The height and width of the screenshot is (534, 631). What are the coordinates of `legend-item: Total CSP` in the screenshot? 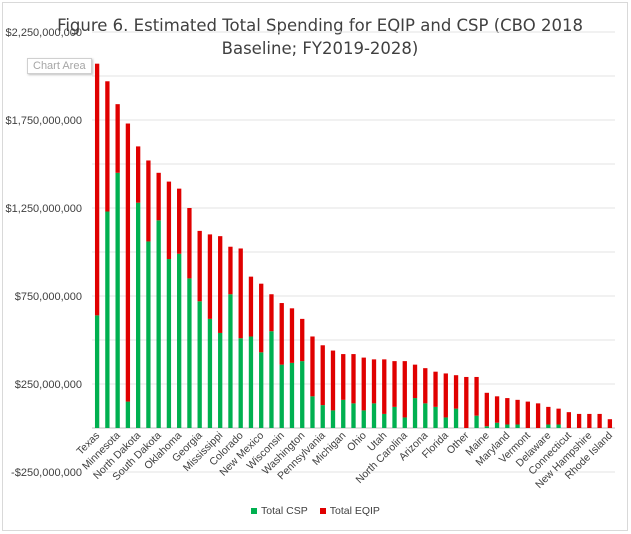 It's located at (279, 511).